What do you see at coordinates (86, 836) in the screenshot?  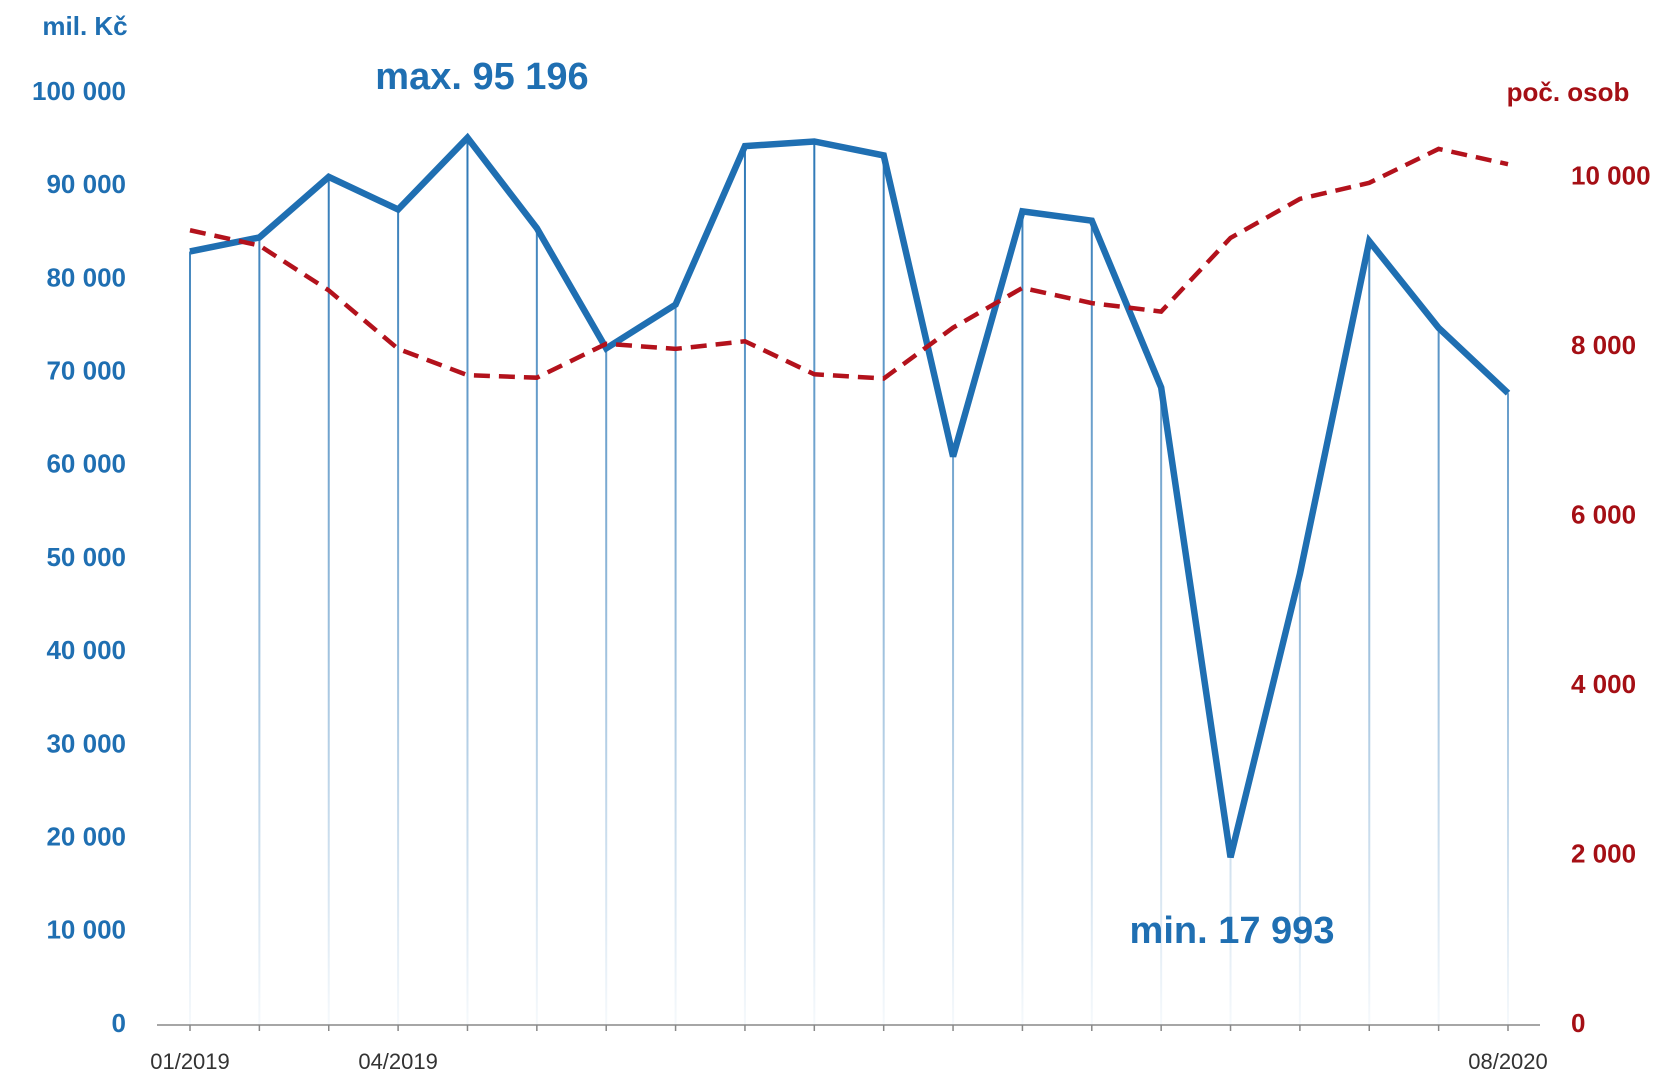 I see `y-tick-label: 20 000` at bounding box center [86, 836].